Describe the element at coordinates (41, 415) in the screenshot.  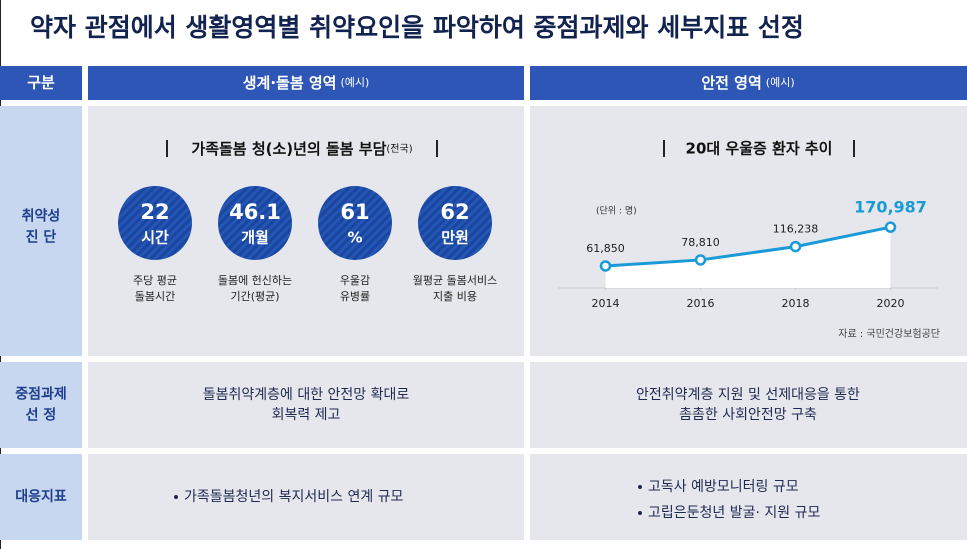
I see `row-label: 선 정` at that location.